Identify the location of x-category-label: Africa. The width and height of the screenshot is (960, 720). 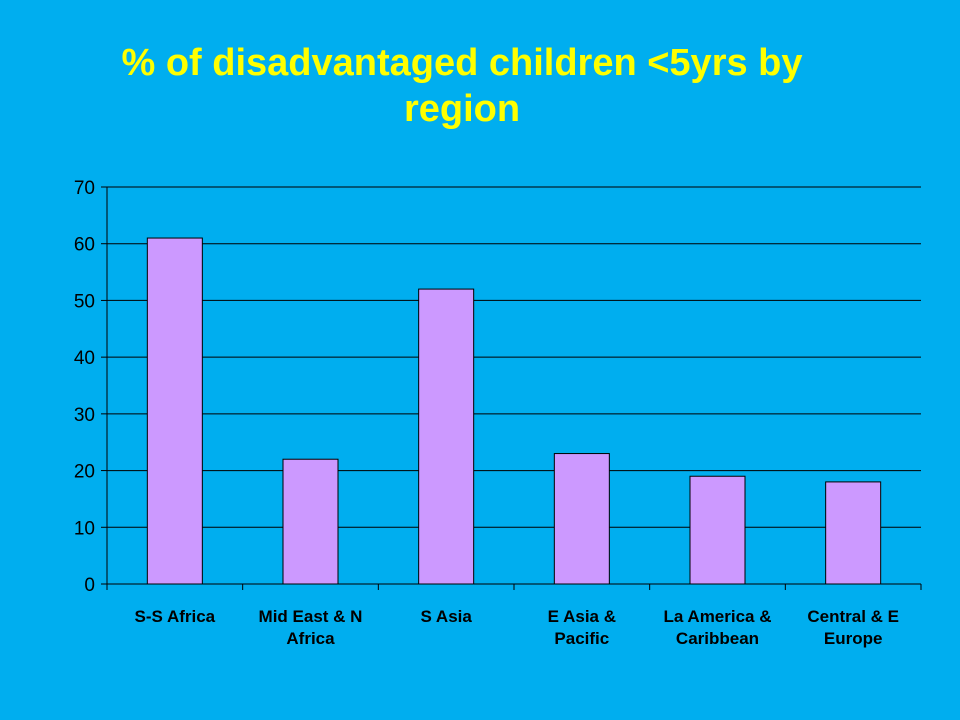
(310, 638).